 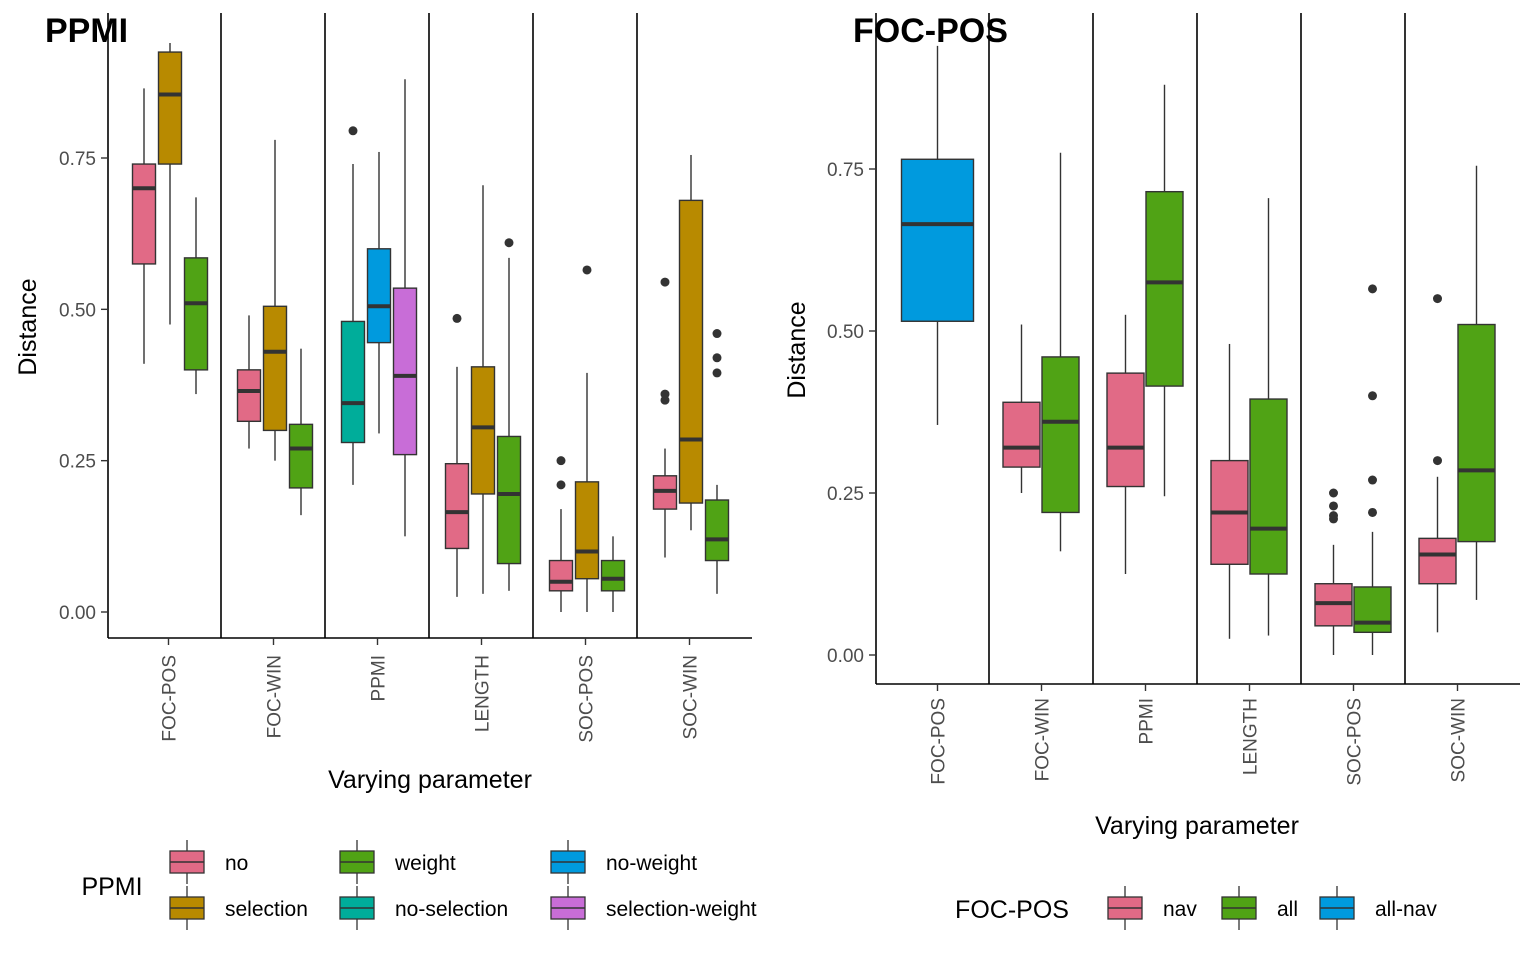 I want to click on y-tick-label: 0.00, so click(x=77, y=613).